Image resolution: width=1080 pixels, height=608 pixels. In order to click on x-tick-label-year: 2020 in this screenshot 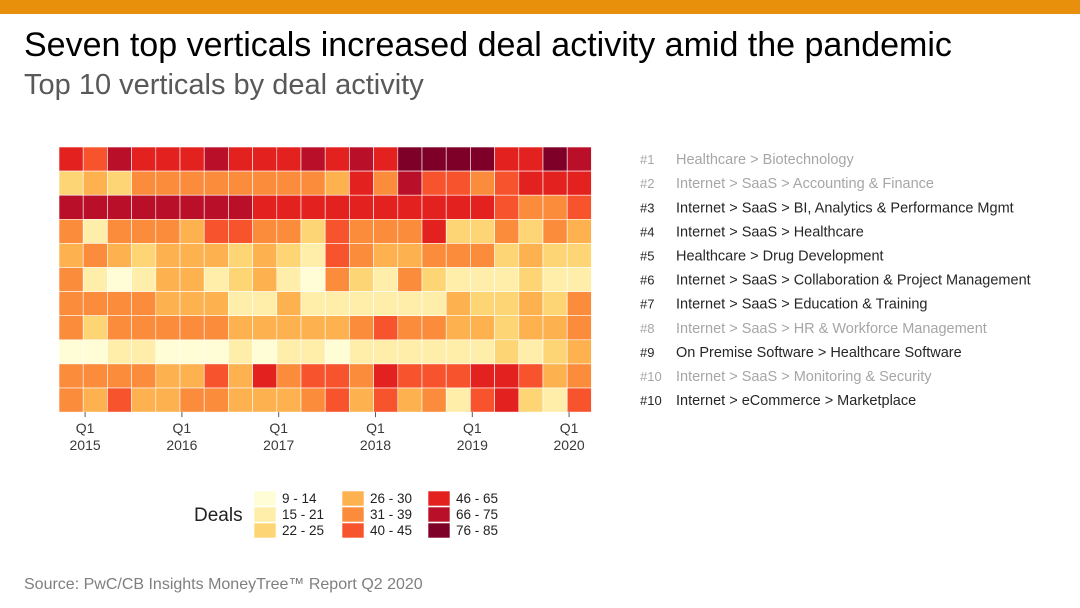, I will do `click(569, 445)`.